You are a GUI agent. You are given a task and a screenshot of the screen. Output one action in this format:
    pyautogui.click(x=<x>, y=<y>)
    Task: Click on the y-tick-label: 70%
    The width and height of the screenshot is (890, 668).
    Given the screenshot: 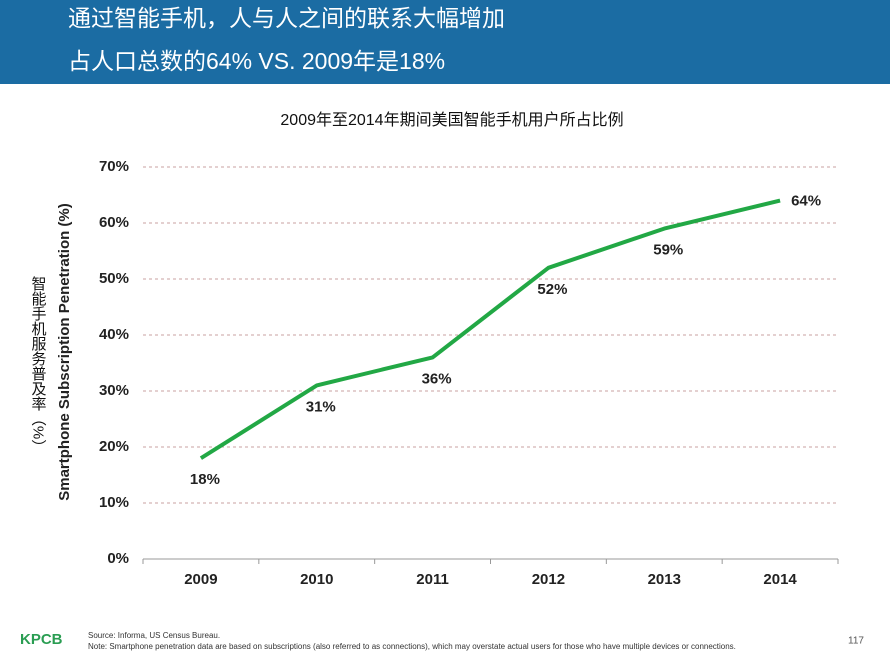 What is the action you would take?
    pyautogui.click(x=114, y=166)
    